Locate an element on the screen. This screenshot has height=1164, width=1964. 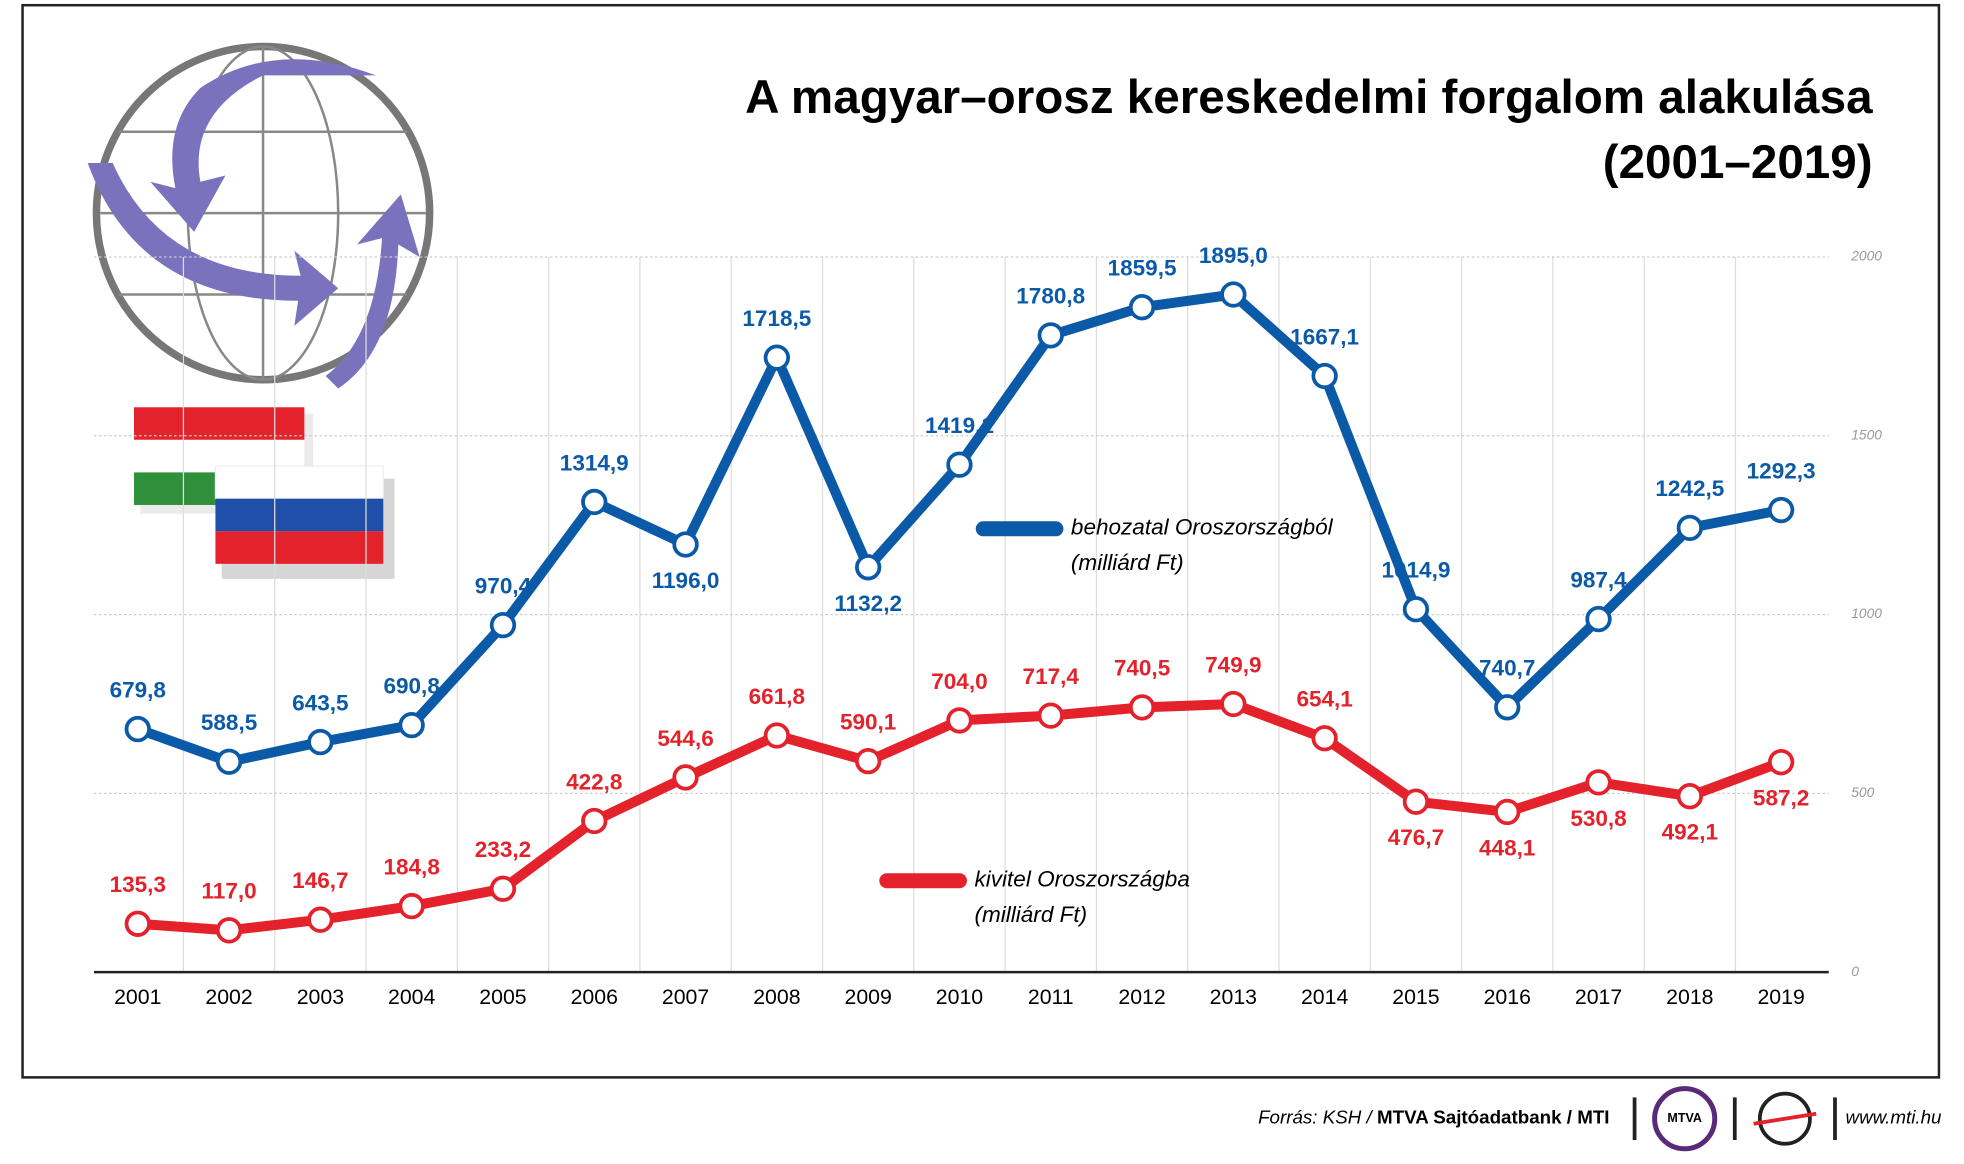
data-label: 1859,5 is located at coordinates (1142, 268).